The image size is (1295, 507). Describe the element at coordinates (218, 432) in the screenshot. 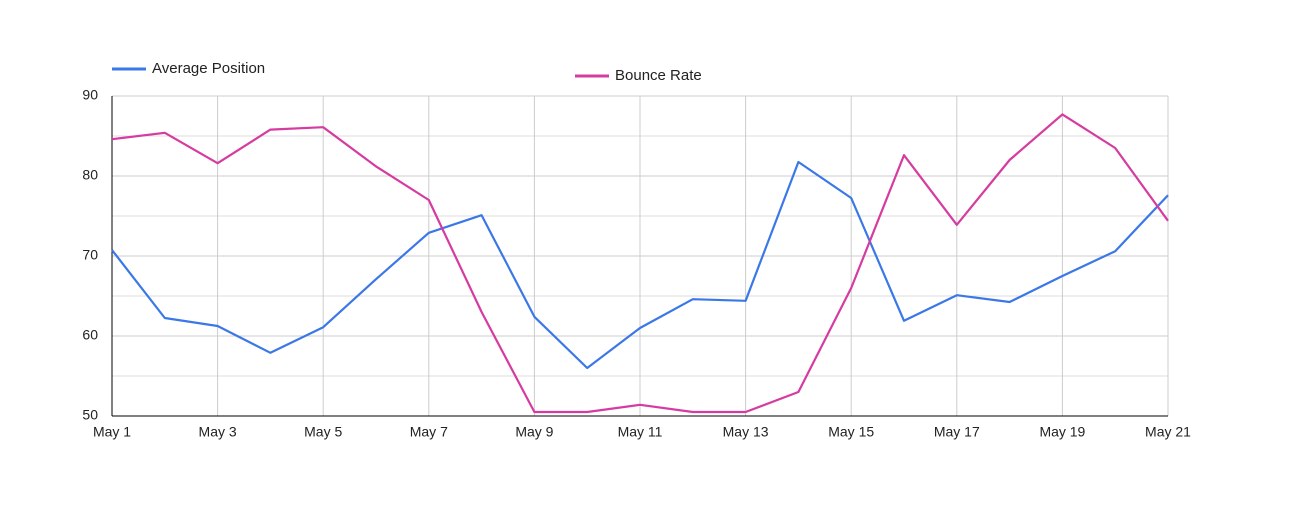

I see `x-tick-label: May 3` at that location.